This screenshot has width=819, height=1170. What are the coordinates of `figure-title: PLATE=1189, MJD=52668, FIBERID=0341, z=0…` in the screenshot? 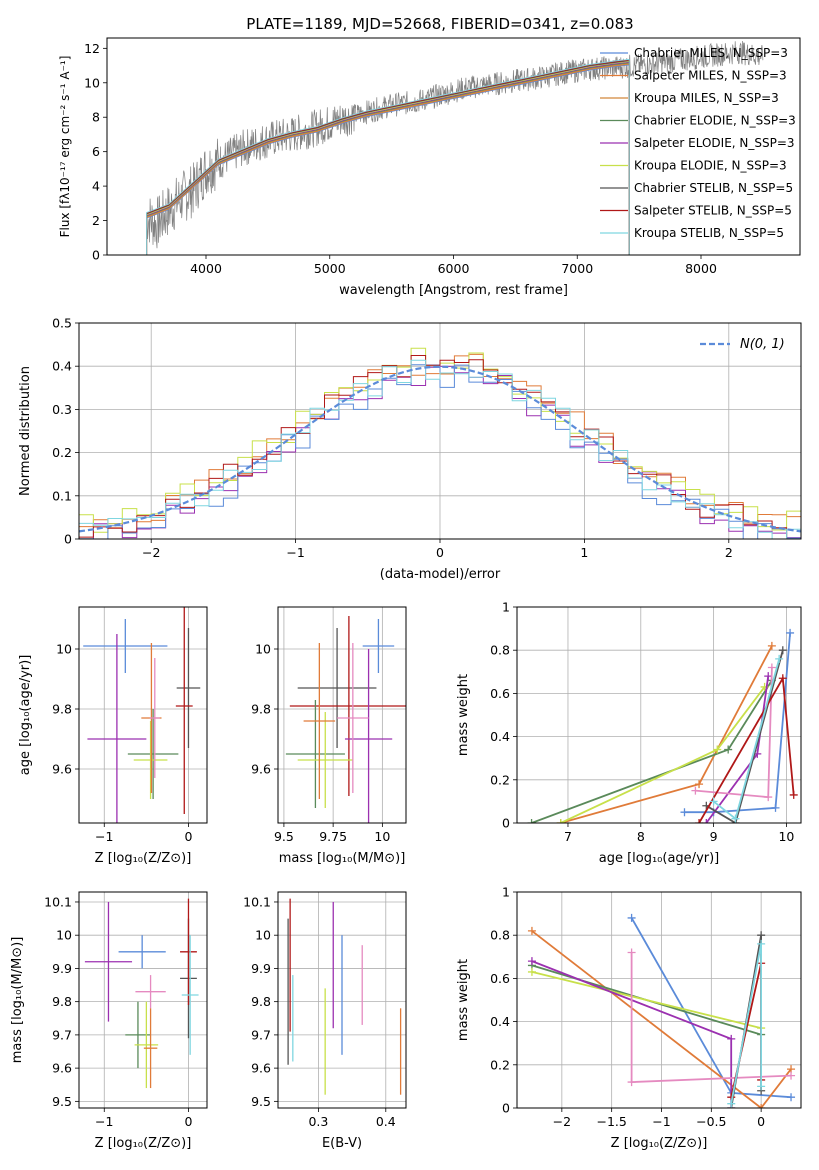 It's located at (439, 24).